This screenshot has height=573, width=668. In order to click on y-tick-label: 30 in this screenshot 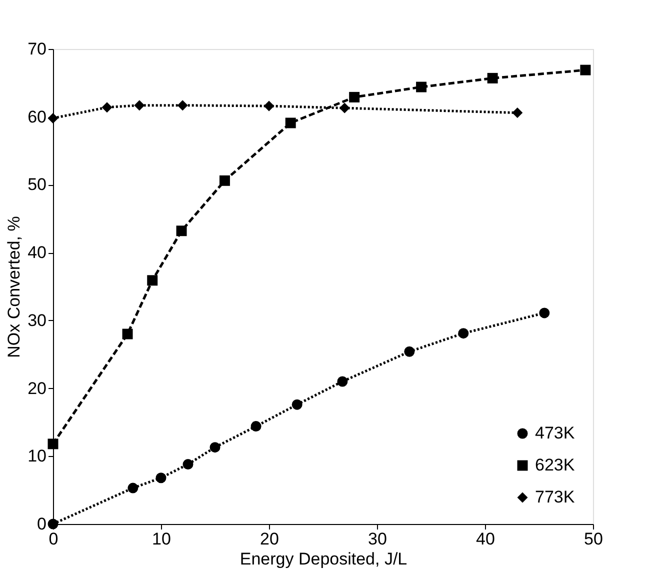, I will do `click(37, 320)`.